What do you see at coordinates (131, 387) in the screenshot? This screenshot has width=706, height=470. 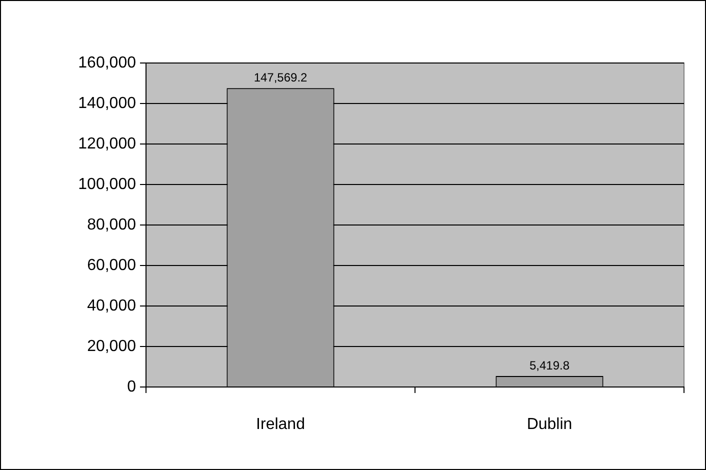 I see `y-tick-label: 0` at bounding box center [131, 387].